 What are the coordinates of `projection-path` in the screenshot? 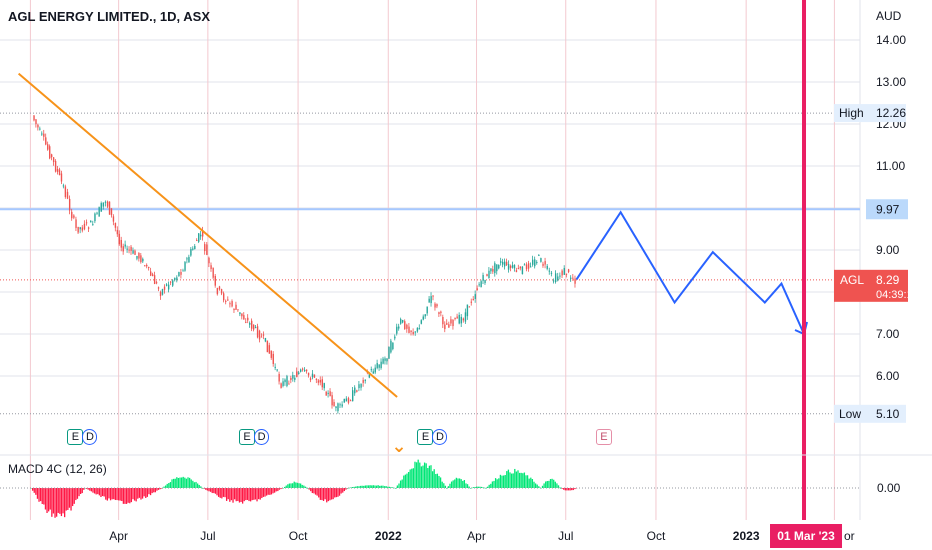 It's located at (690, 272).